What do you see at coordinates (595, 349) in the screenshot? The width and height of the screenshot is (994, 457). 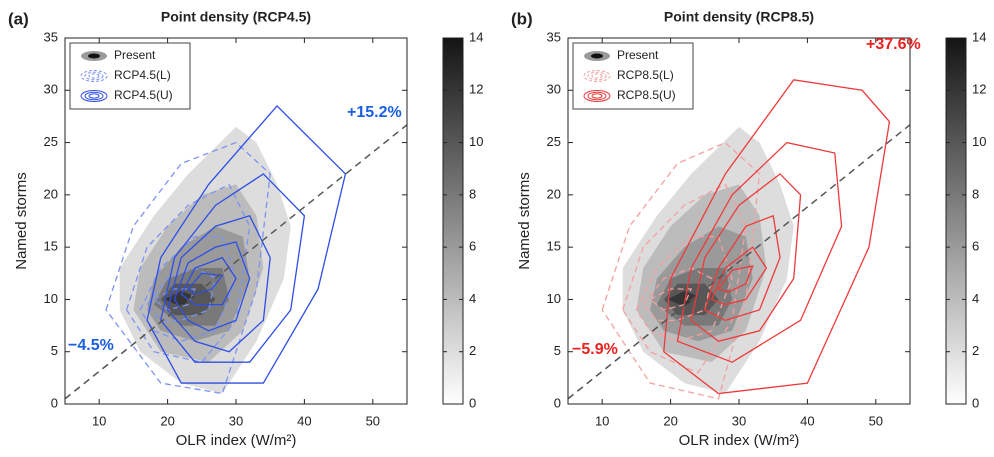 I see `annotation: −5.9%` at bounding box center [595, 349].